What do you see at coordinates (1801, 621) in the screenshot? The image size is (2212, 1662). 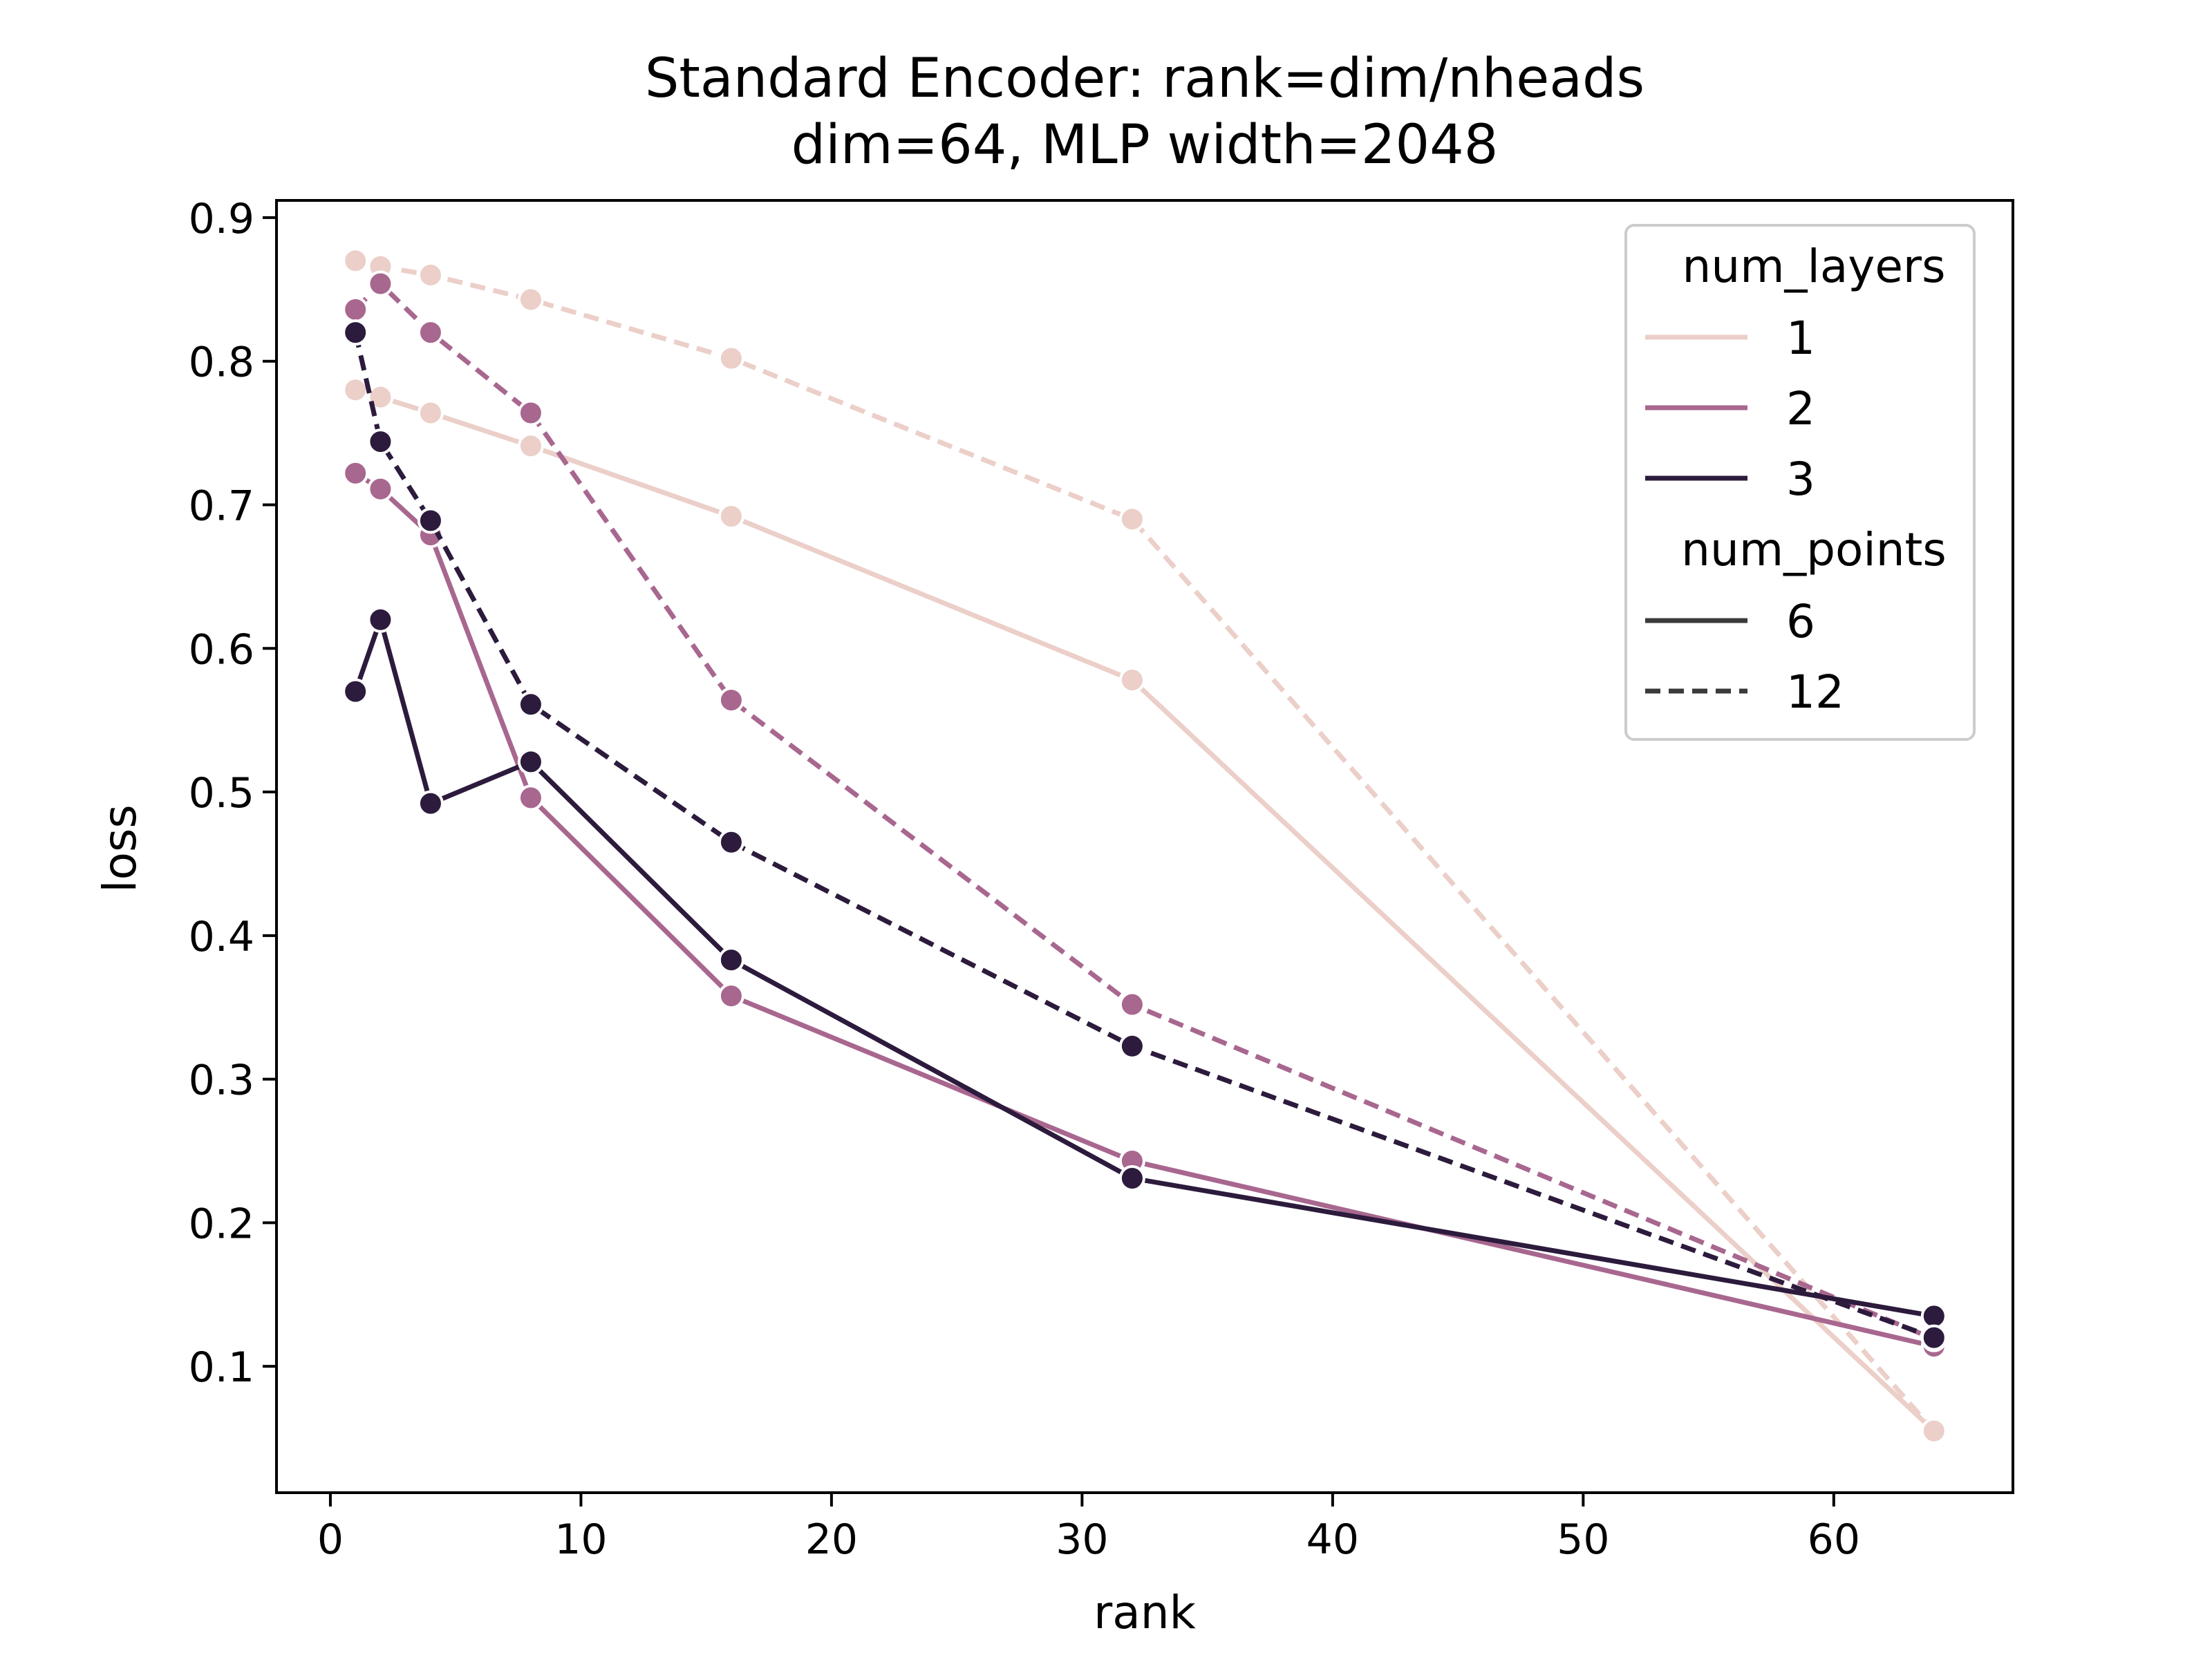 I see `legend-label: 6` at bounding box center [1801, 621].